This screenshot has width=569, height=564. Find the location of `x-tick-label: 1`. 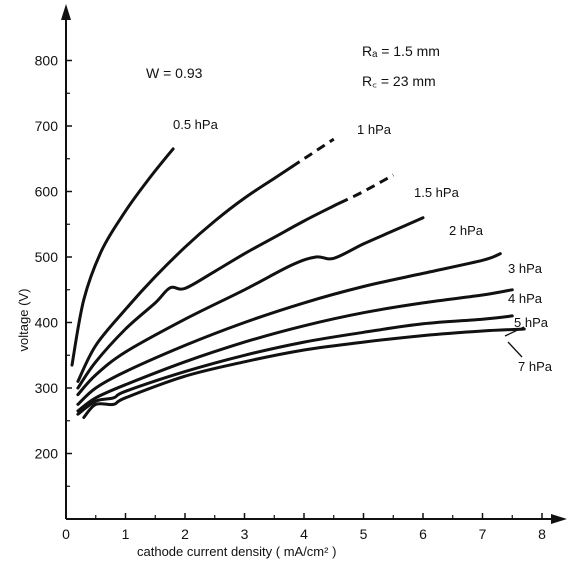

x-tick-label: 1 is located at coordinates (126, 534).